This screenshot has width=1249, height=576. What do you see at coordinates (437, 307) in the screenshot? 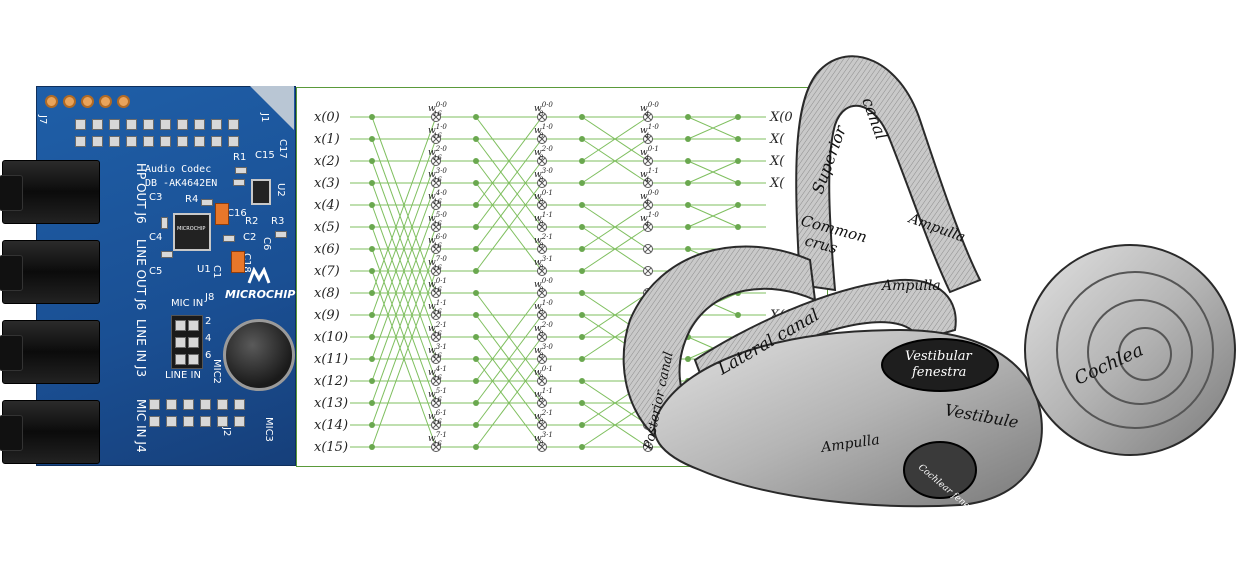
I see `twiddle-stage1: w1·1 16` at bounding box center [437, 307].